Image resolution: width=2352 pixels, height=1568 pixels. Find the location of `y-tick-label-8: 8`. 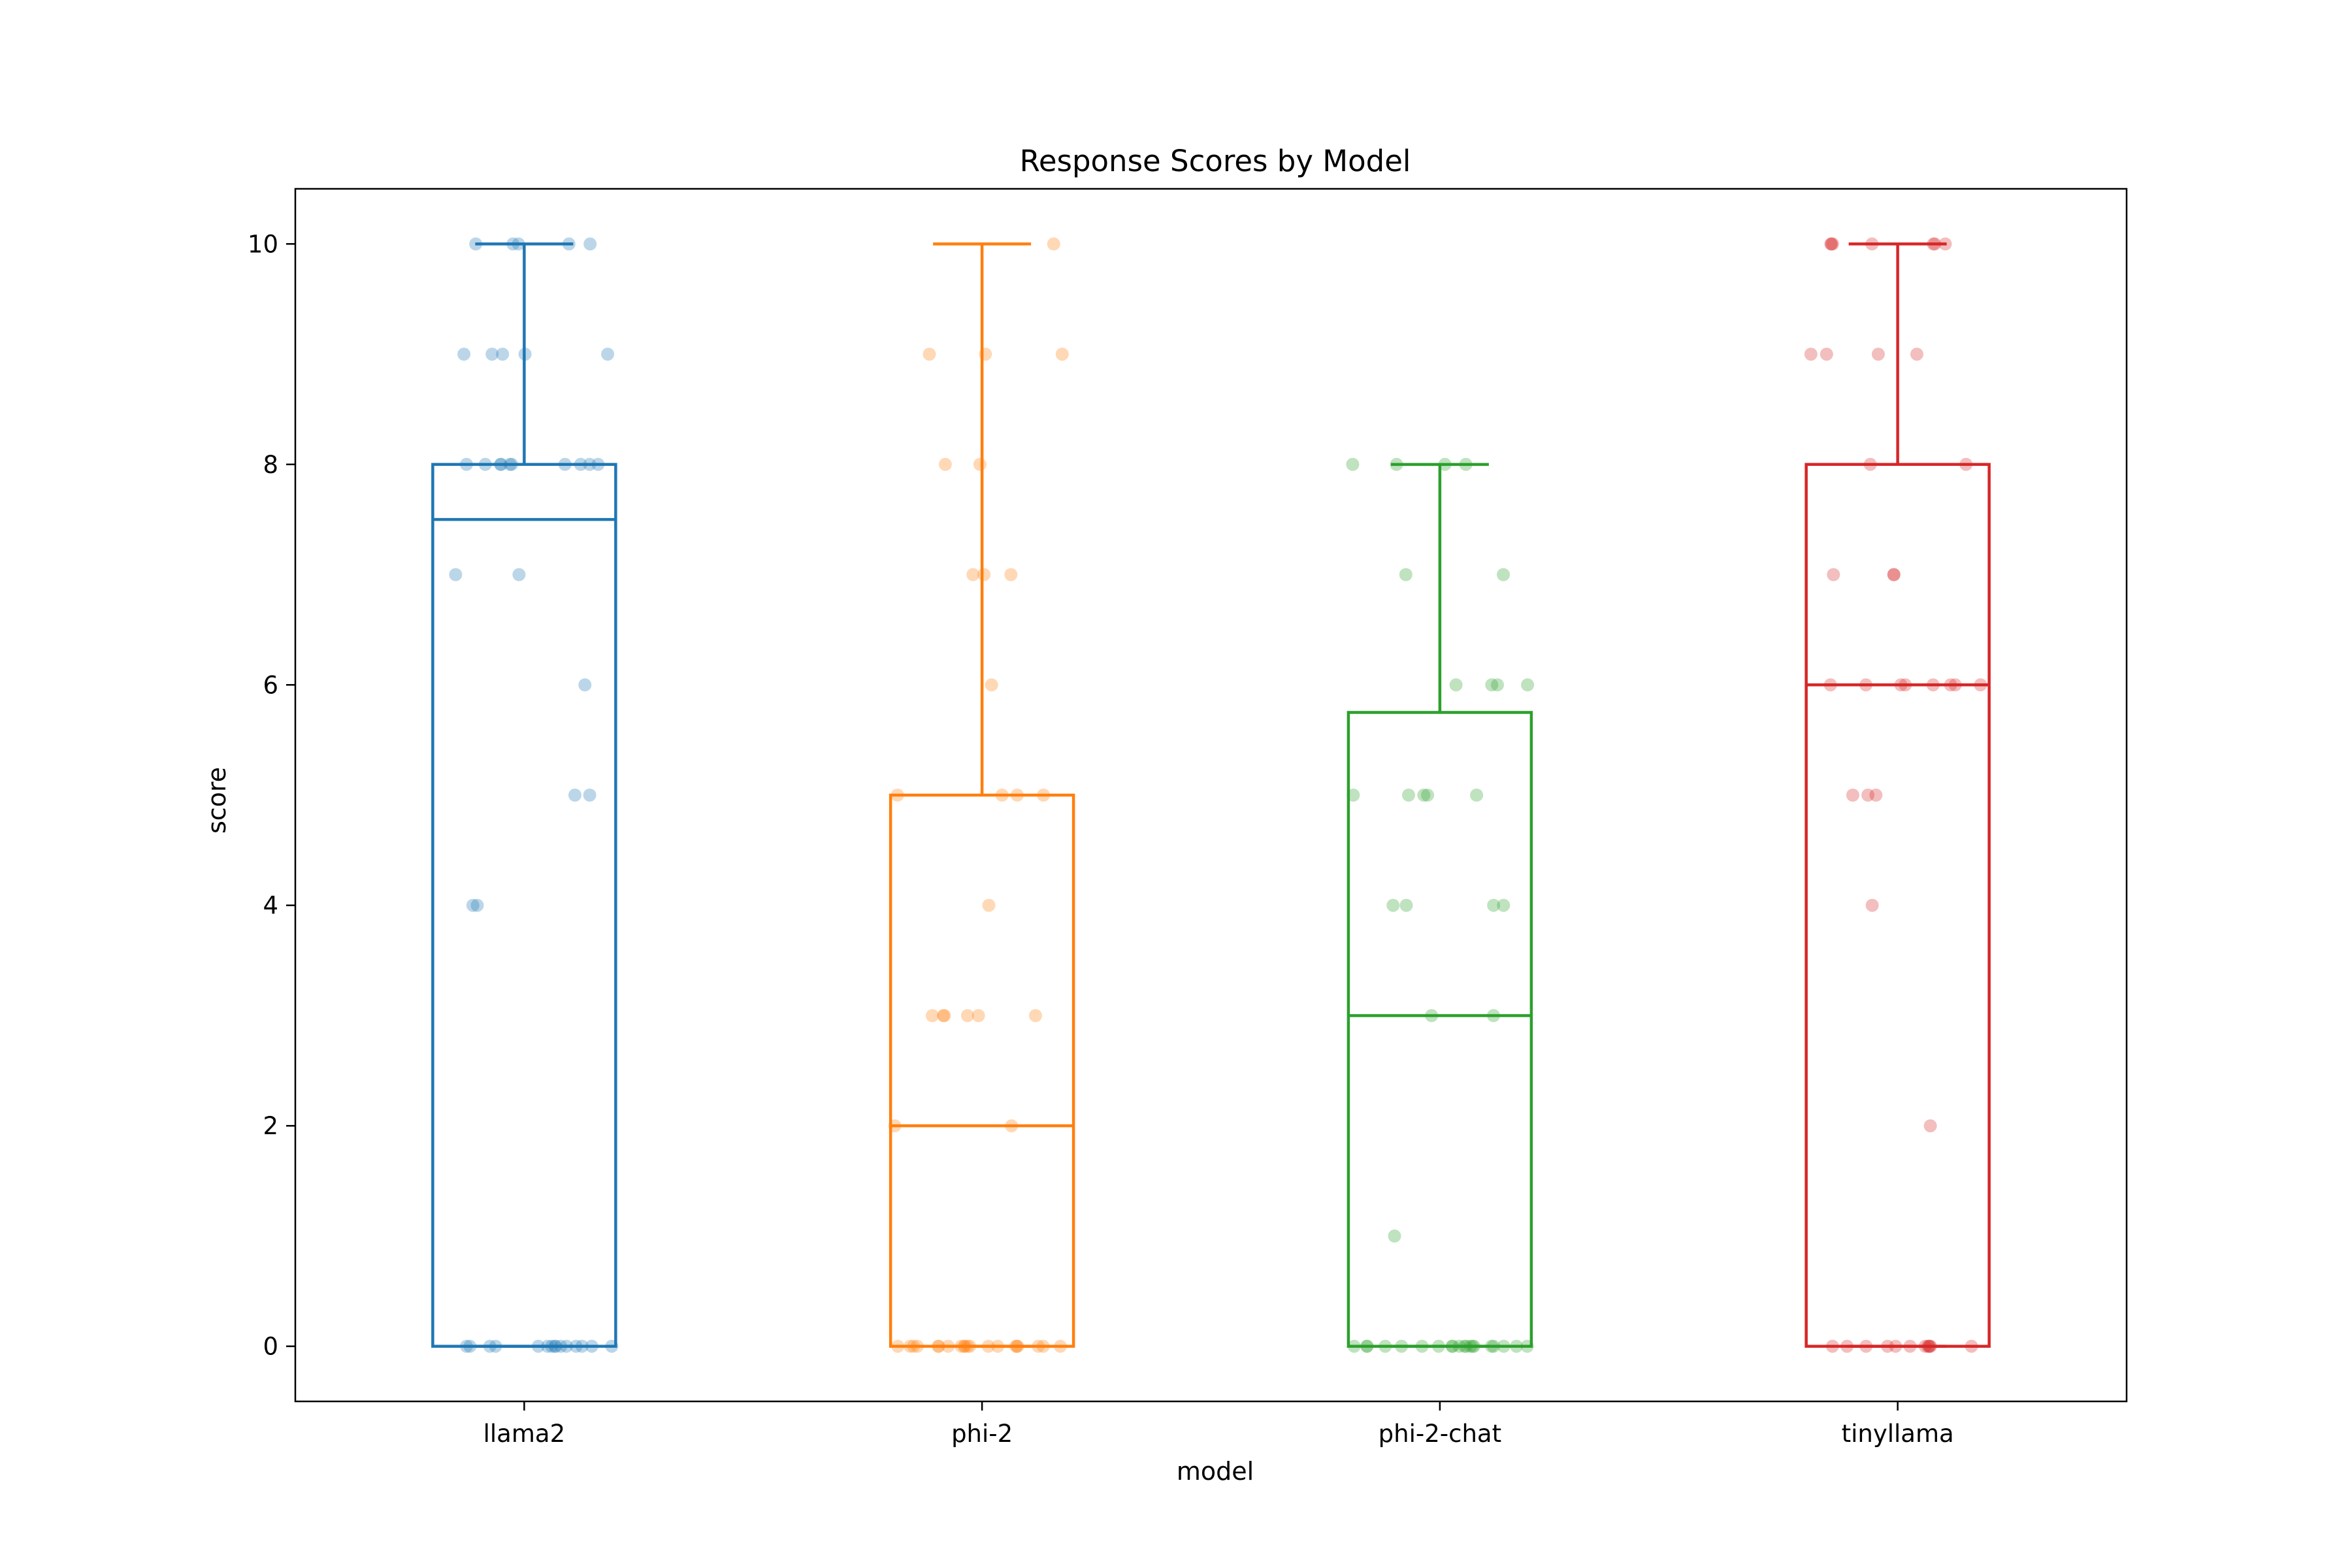

y-tick-label-8: 8 is located at coordinates (270, 465).